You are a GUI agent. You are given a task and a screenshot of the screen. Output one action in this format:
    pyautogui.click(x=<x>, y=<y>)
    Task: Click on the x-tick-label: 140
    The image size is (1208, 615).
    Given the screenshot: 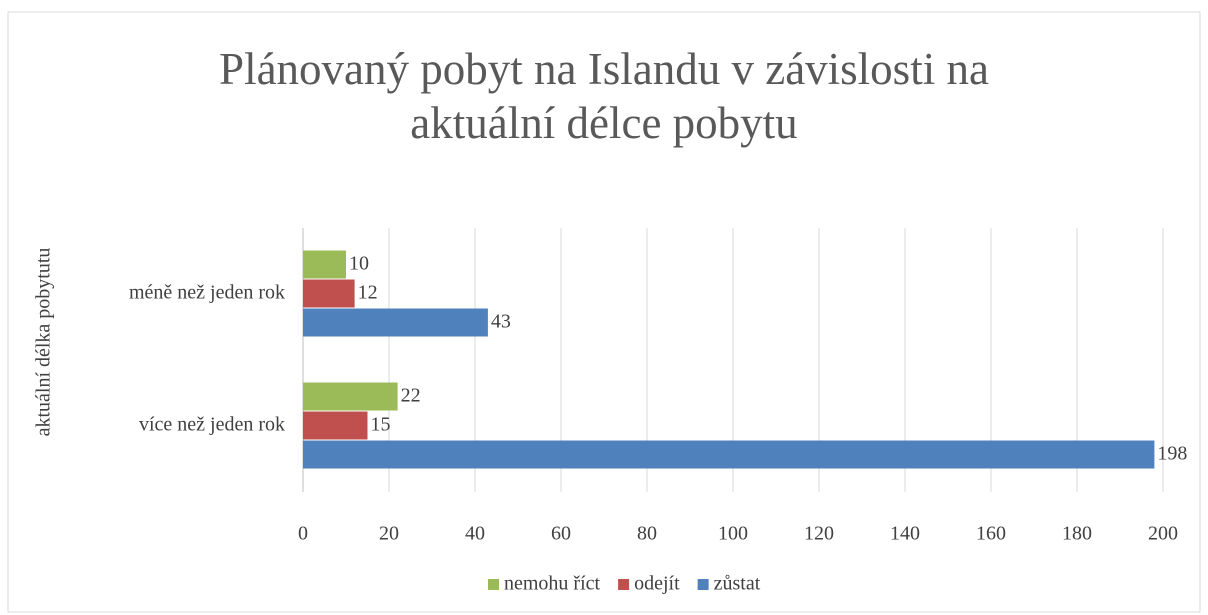 What is the action you would take?
    pyautogui.click(x=905, y=534)
    